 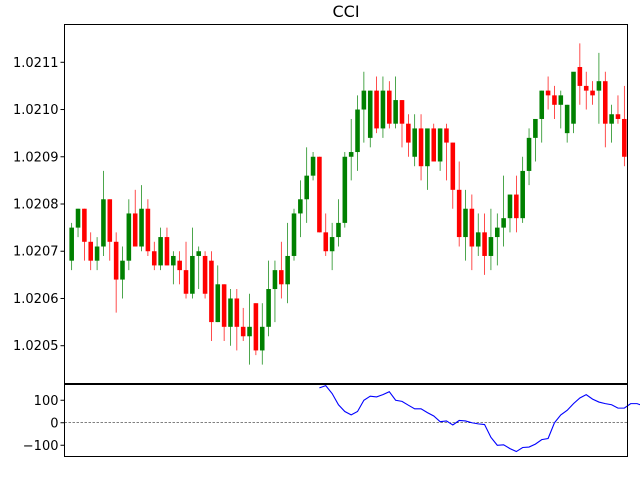 I want to click on cci-plot-frame, so click(x=346, y=420).